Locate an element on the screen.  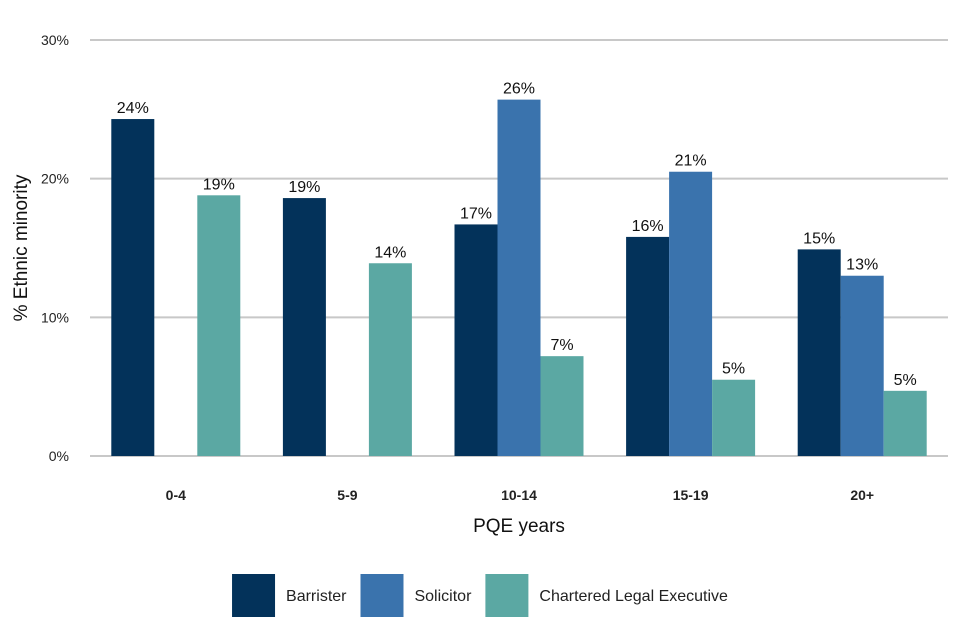
data-label: 21% is located at coordinates (691, 161).